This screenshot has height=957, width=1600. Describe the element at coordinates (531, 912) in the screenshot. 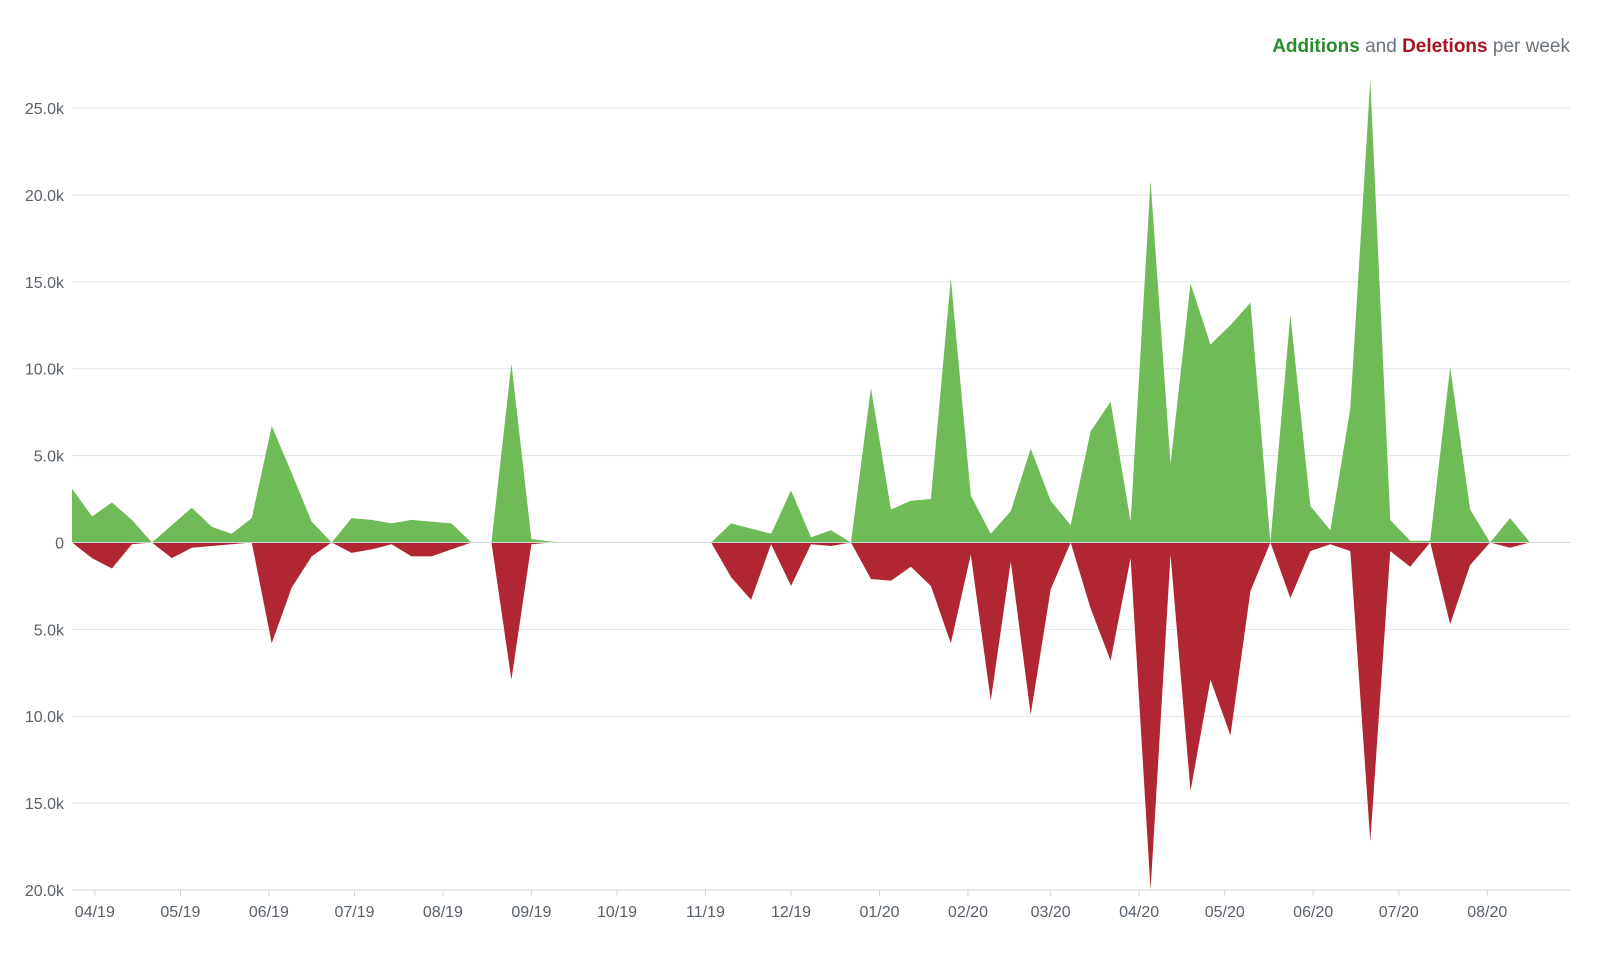

I see `x-tick-label: 09/19` at that location.